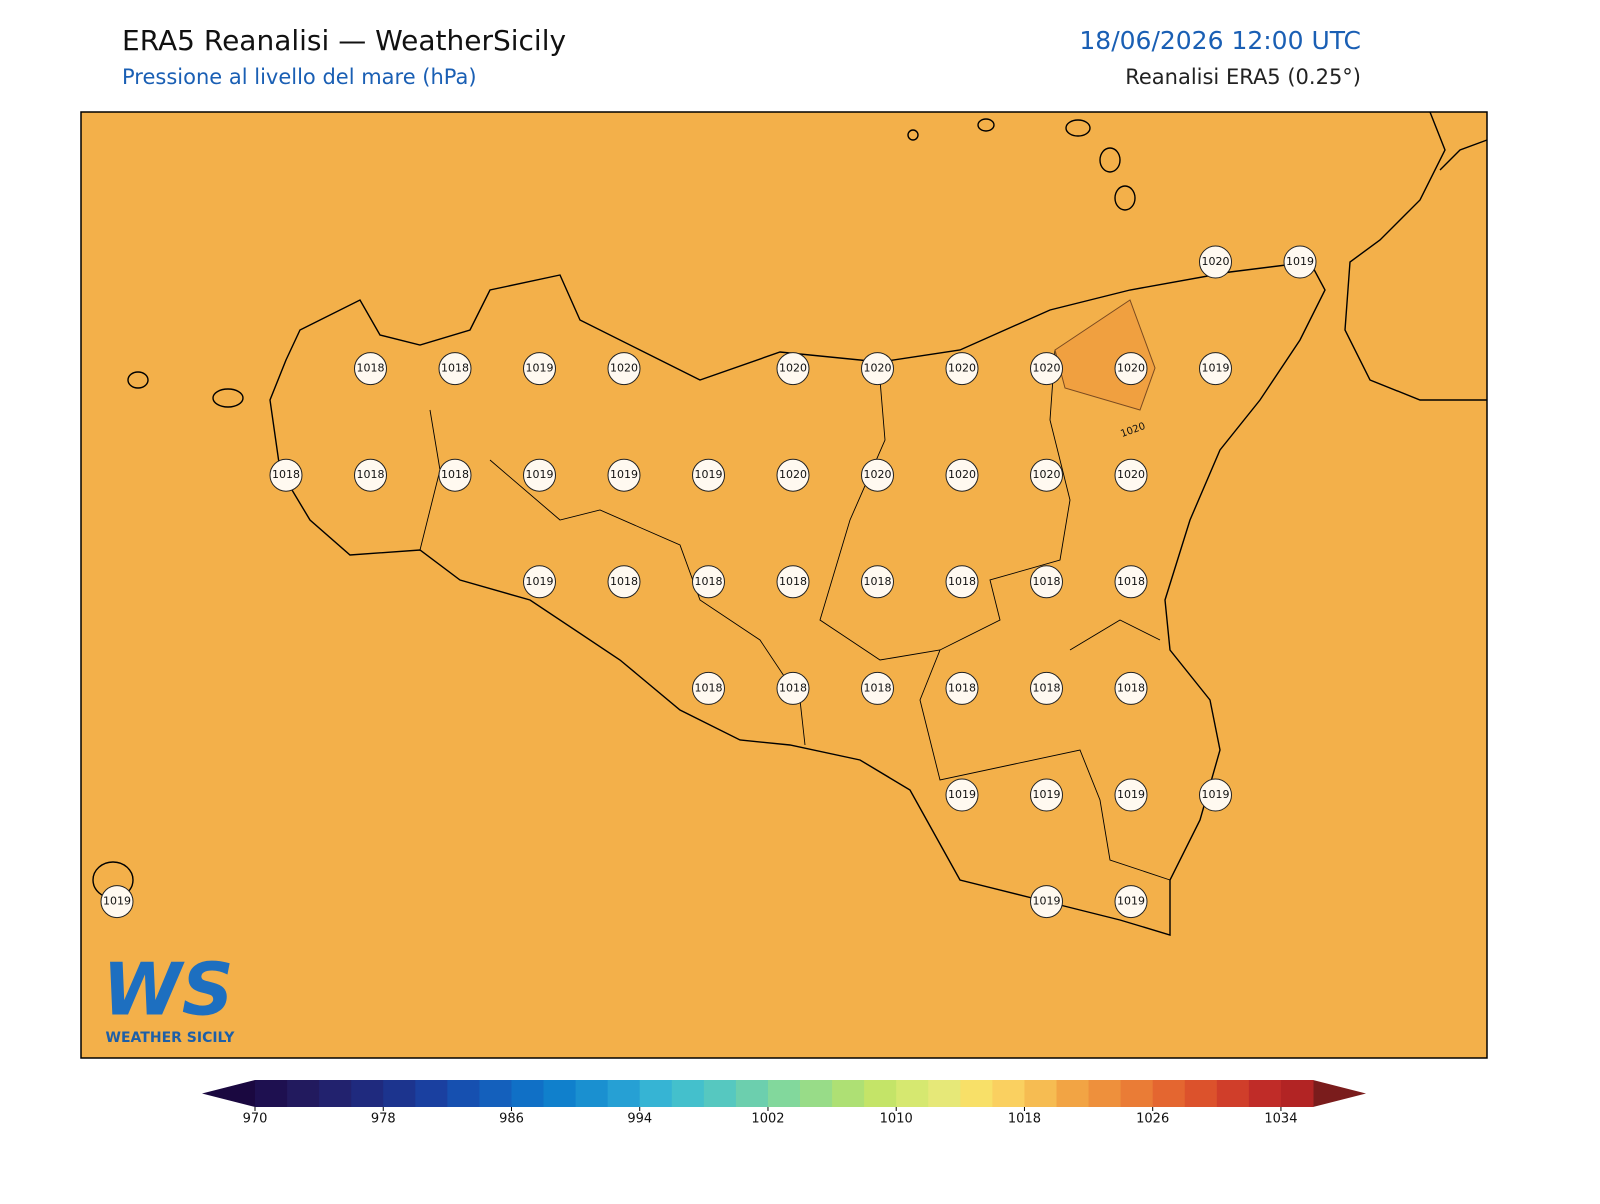  What do you see at coordinates (1339, 1093) in the screenshot?
I see `colorbar-over` at bounding box center [1339, 1093].